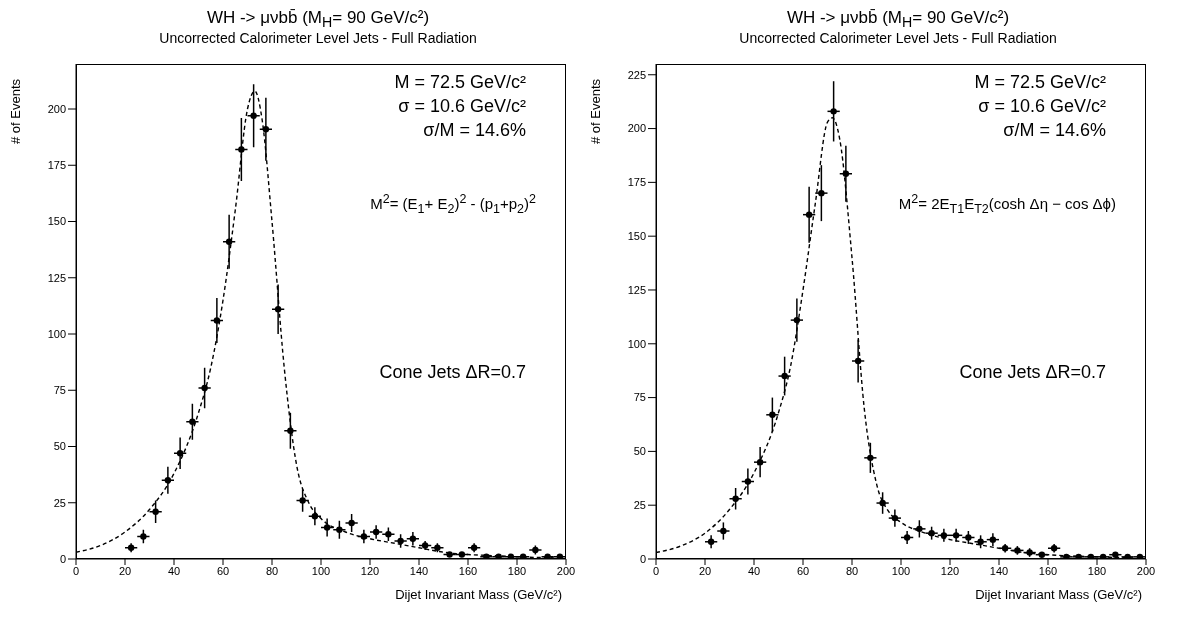 Image resolution: width=1180 pixels, height=621 pixels. What do you see at coordinates (1007, 204) in the screenshot?
I see `annotation: M$^{2}$= 2E$_{T1}$E$_{T2}$(cosh Δη − cos Δϕ)` at bounding box center [1007, 204].